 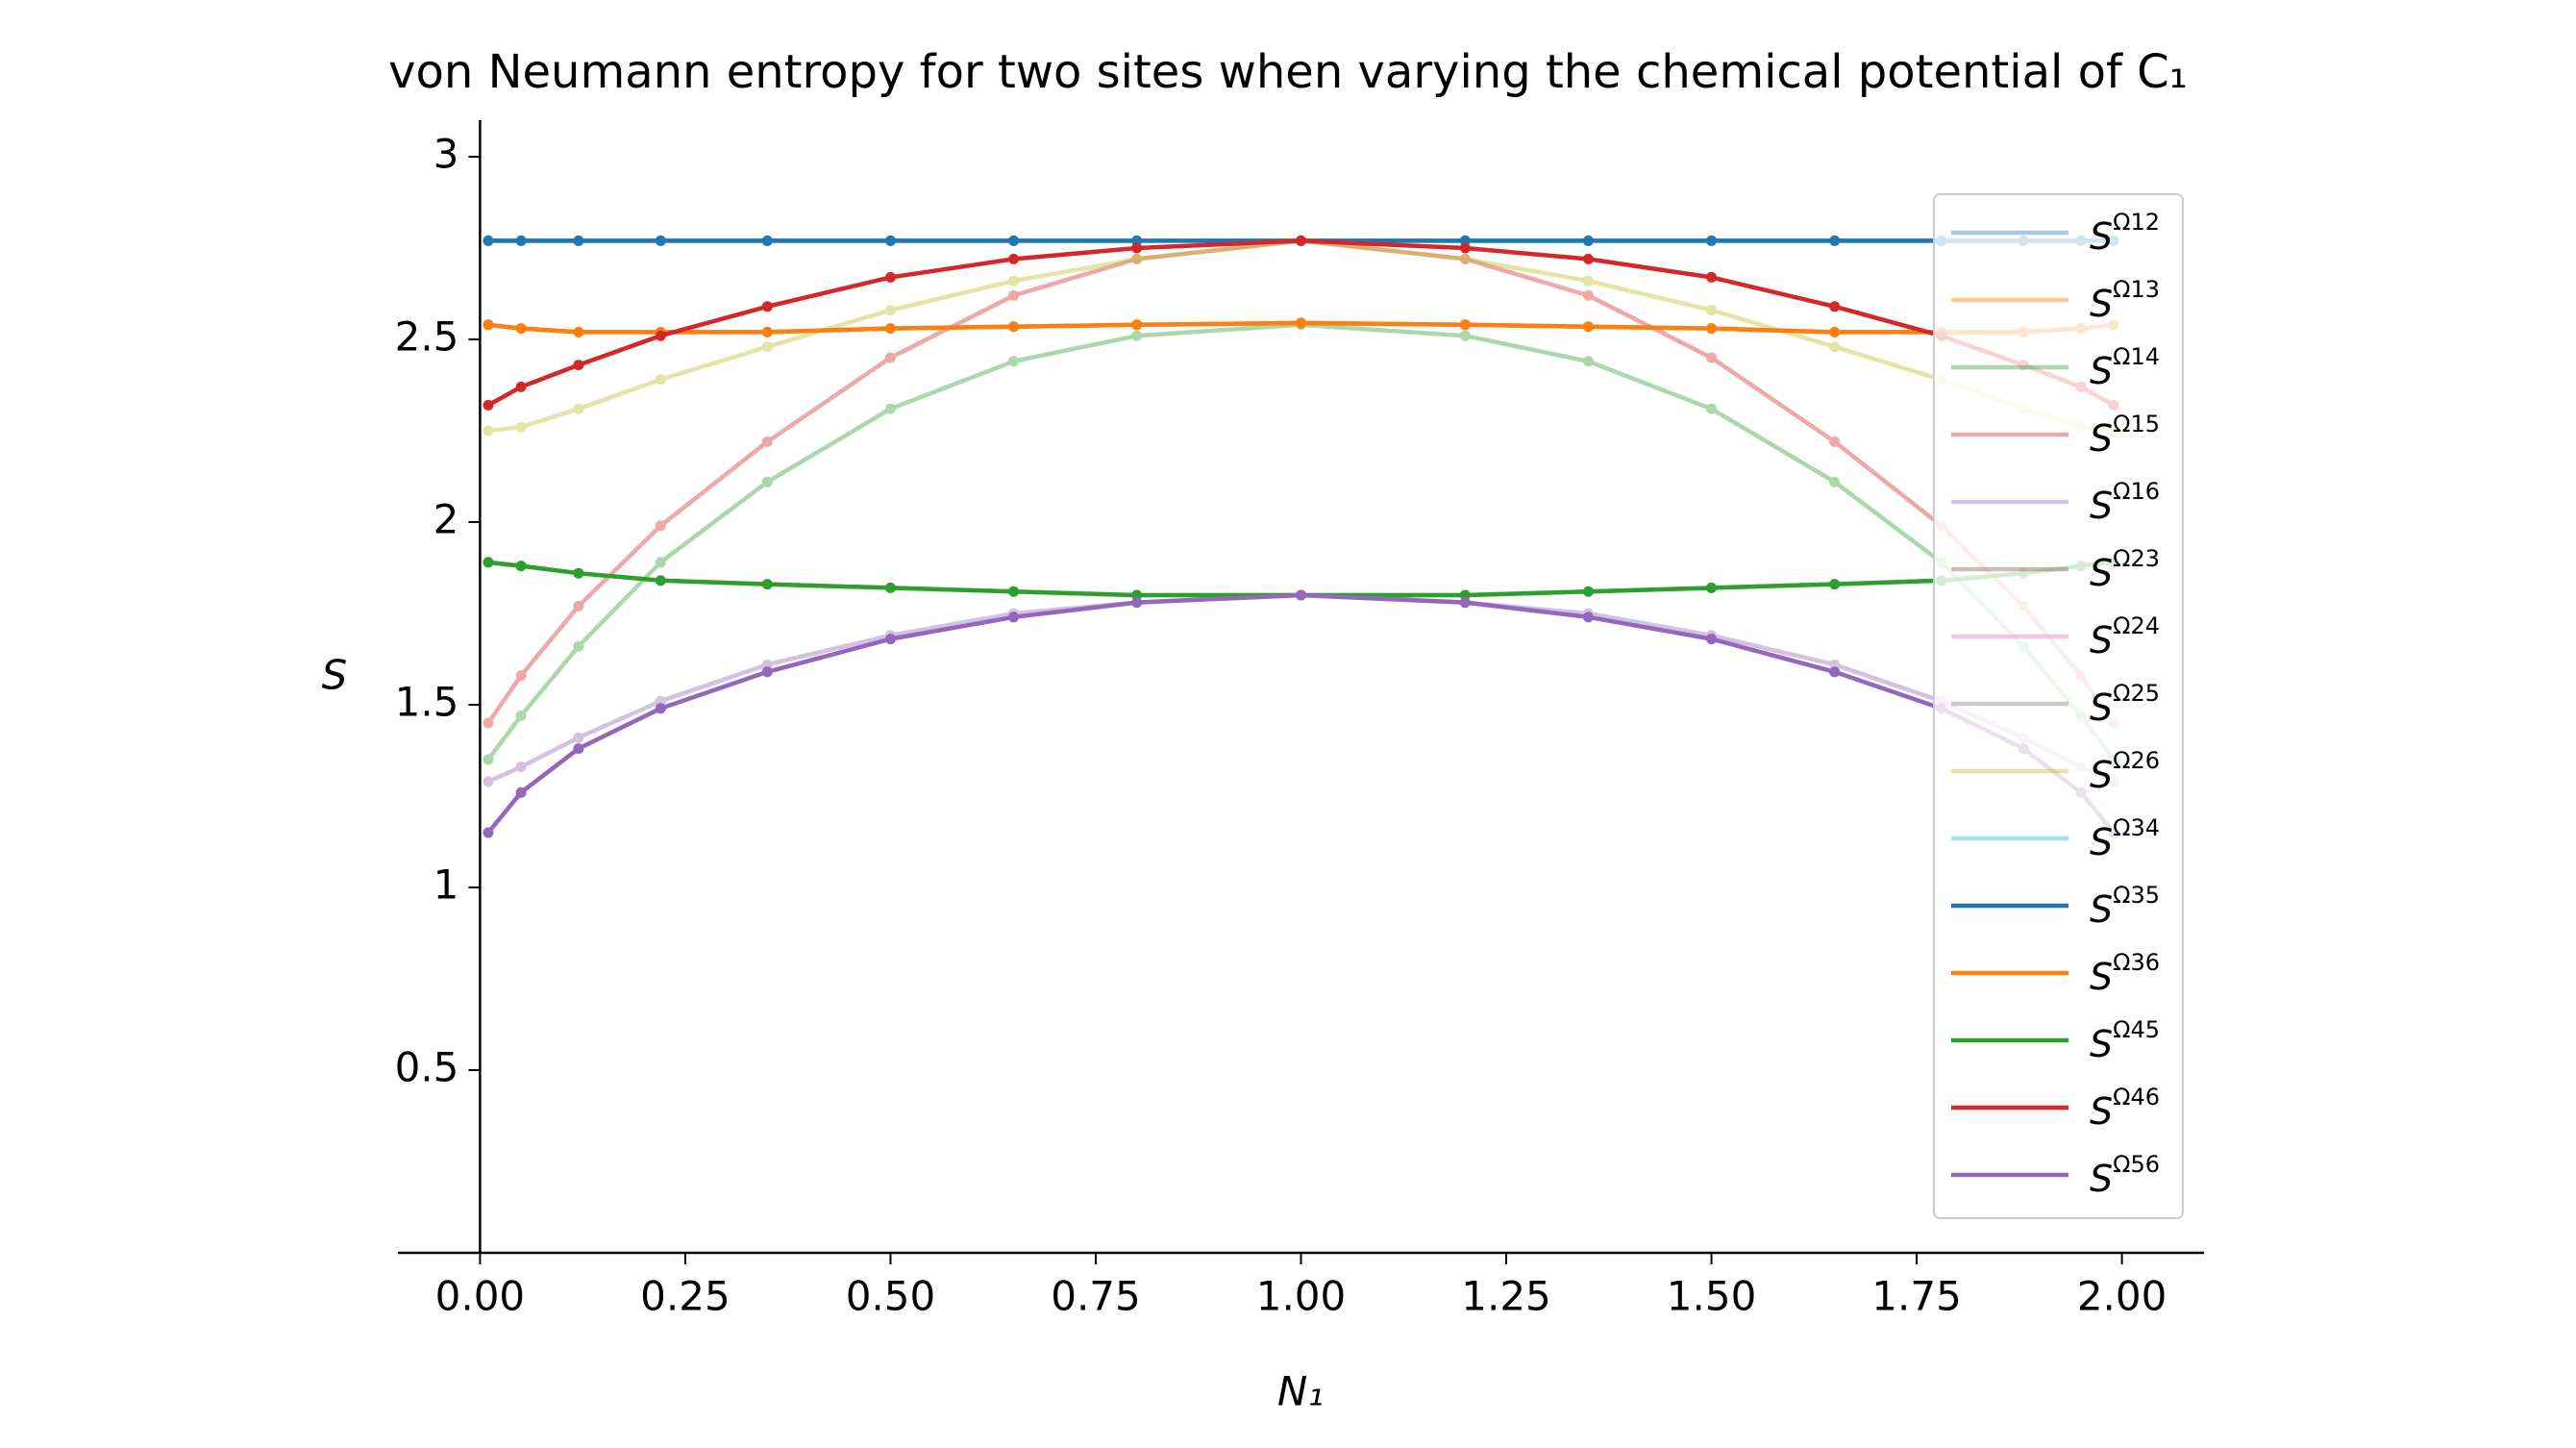 What do you see at coordinates (686, 1296) in the screenshot?
I see `x-tick-label: 0.25` at bounding box center [686, 1296].